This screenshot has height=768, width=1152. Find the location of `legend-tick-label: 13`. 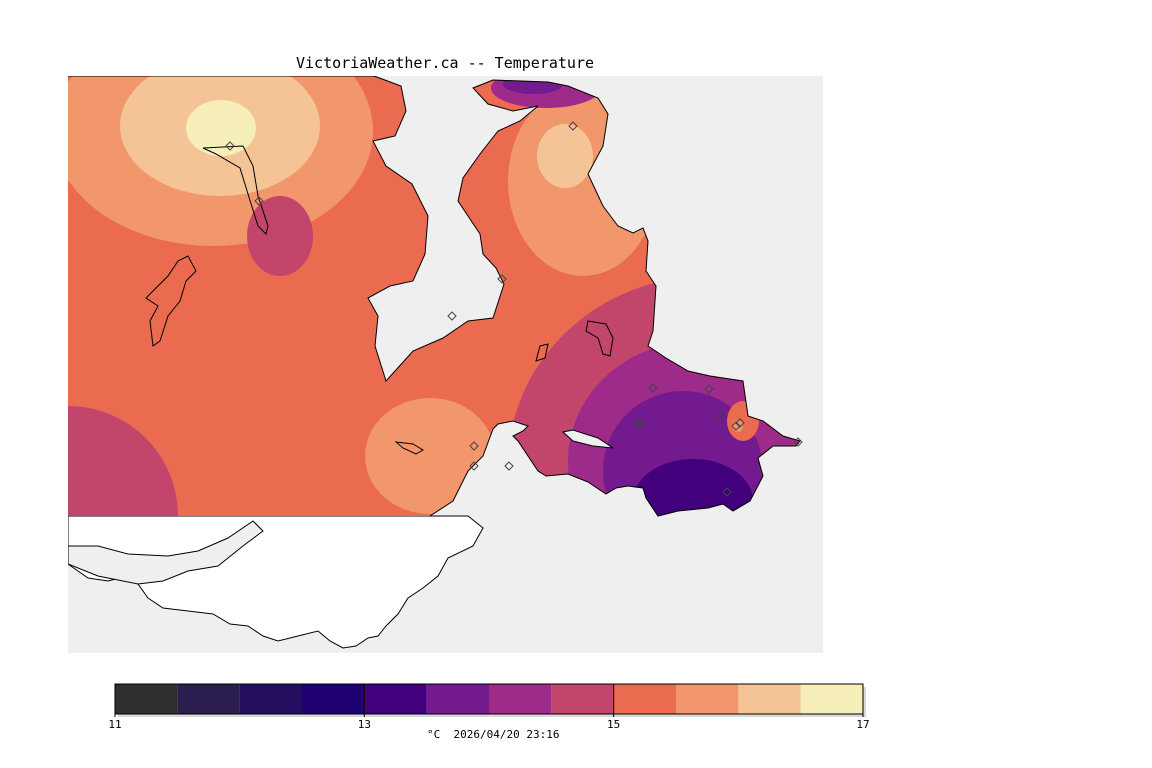

legend-tick-label: 13 is located at coordinates (364, 724).